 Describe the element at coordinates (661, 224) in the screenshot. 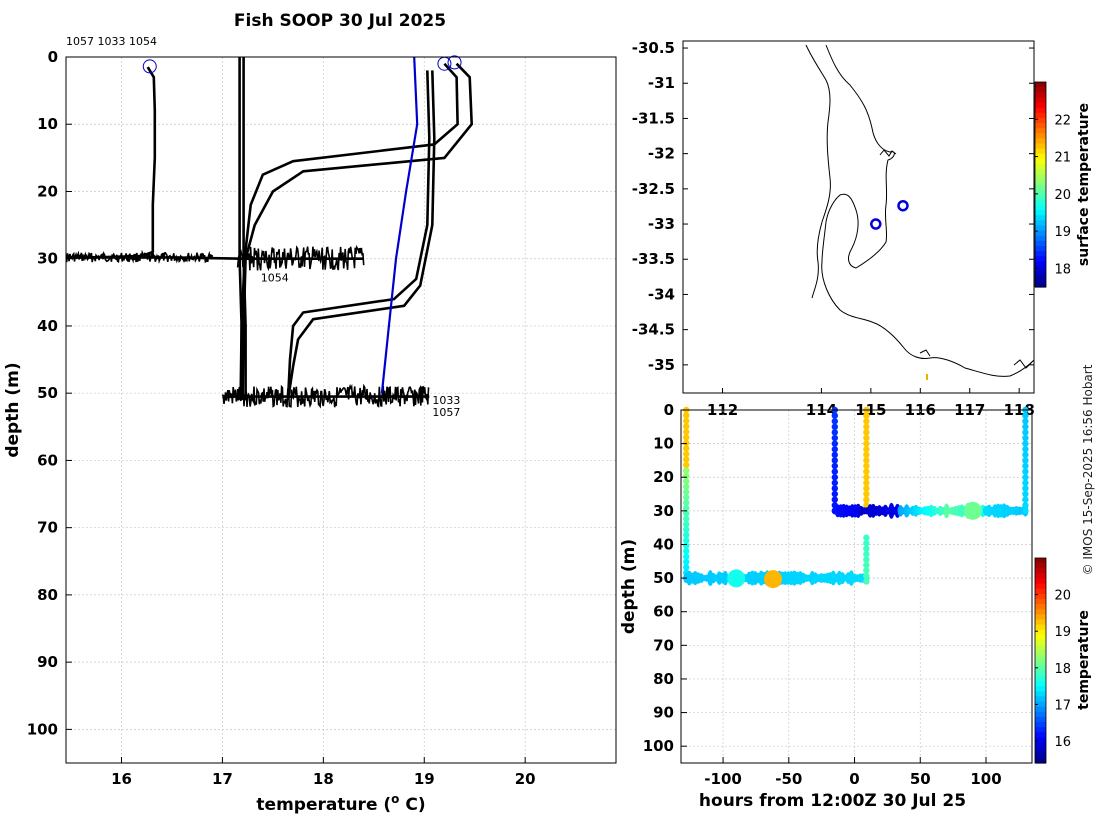

I see `map-ytick-label: -33` at that location.